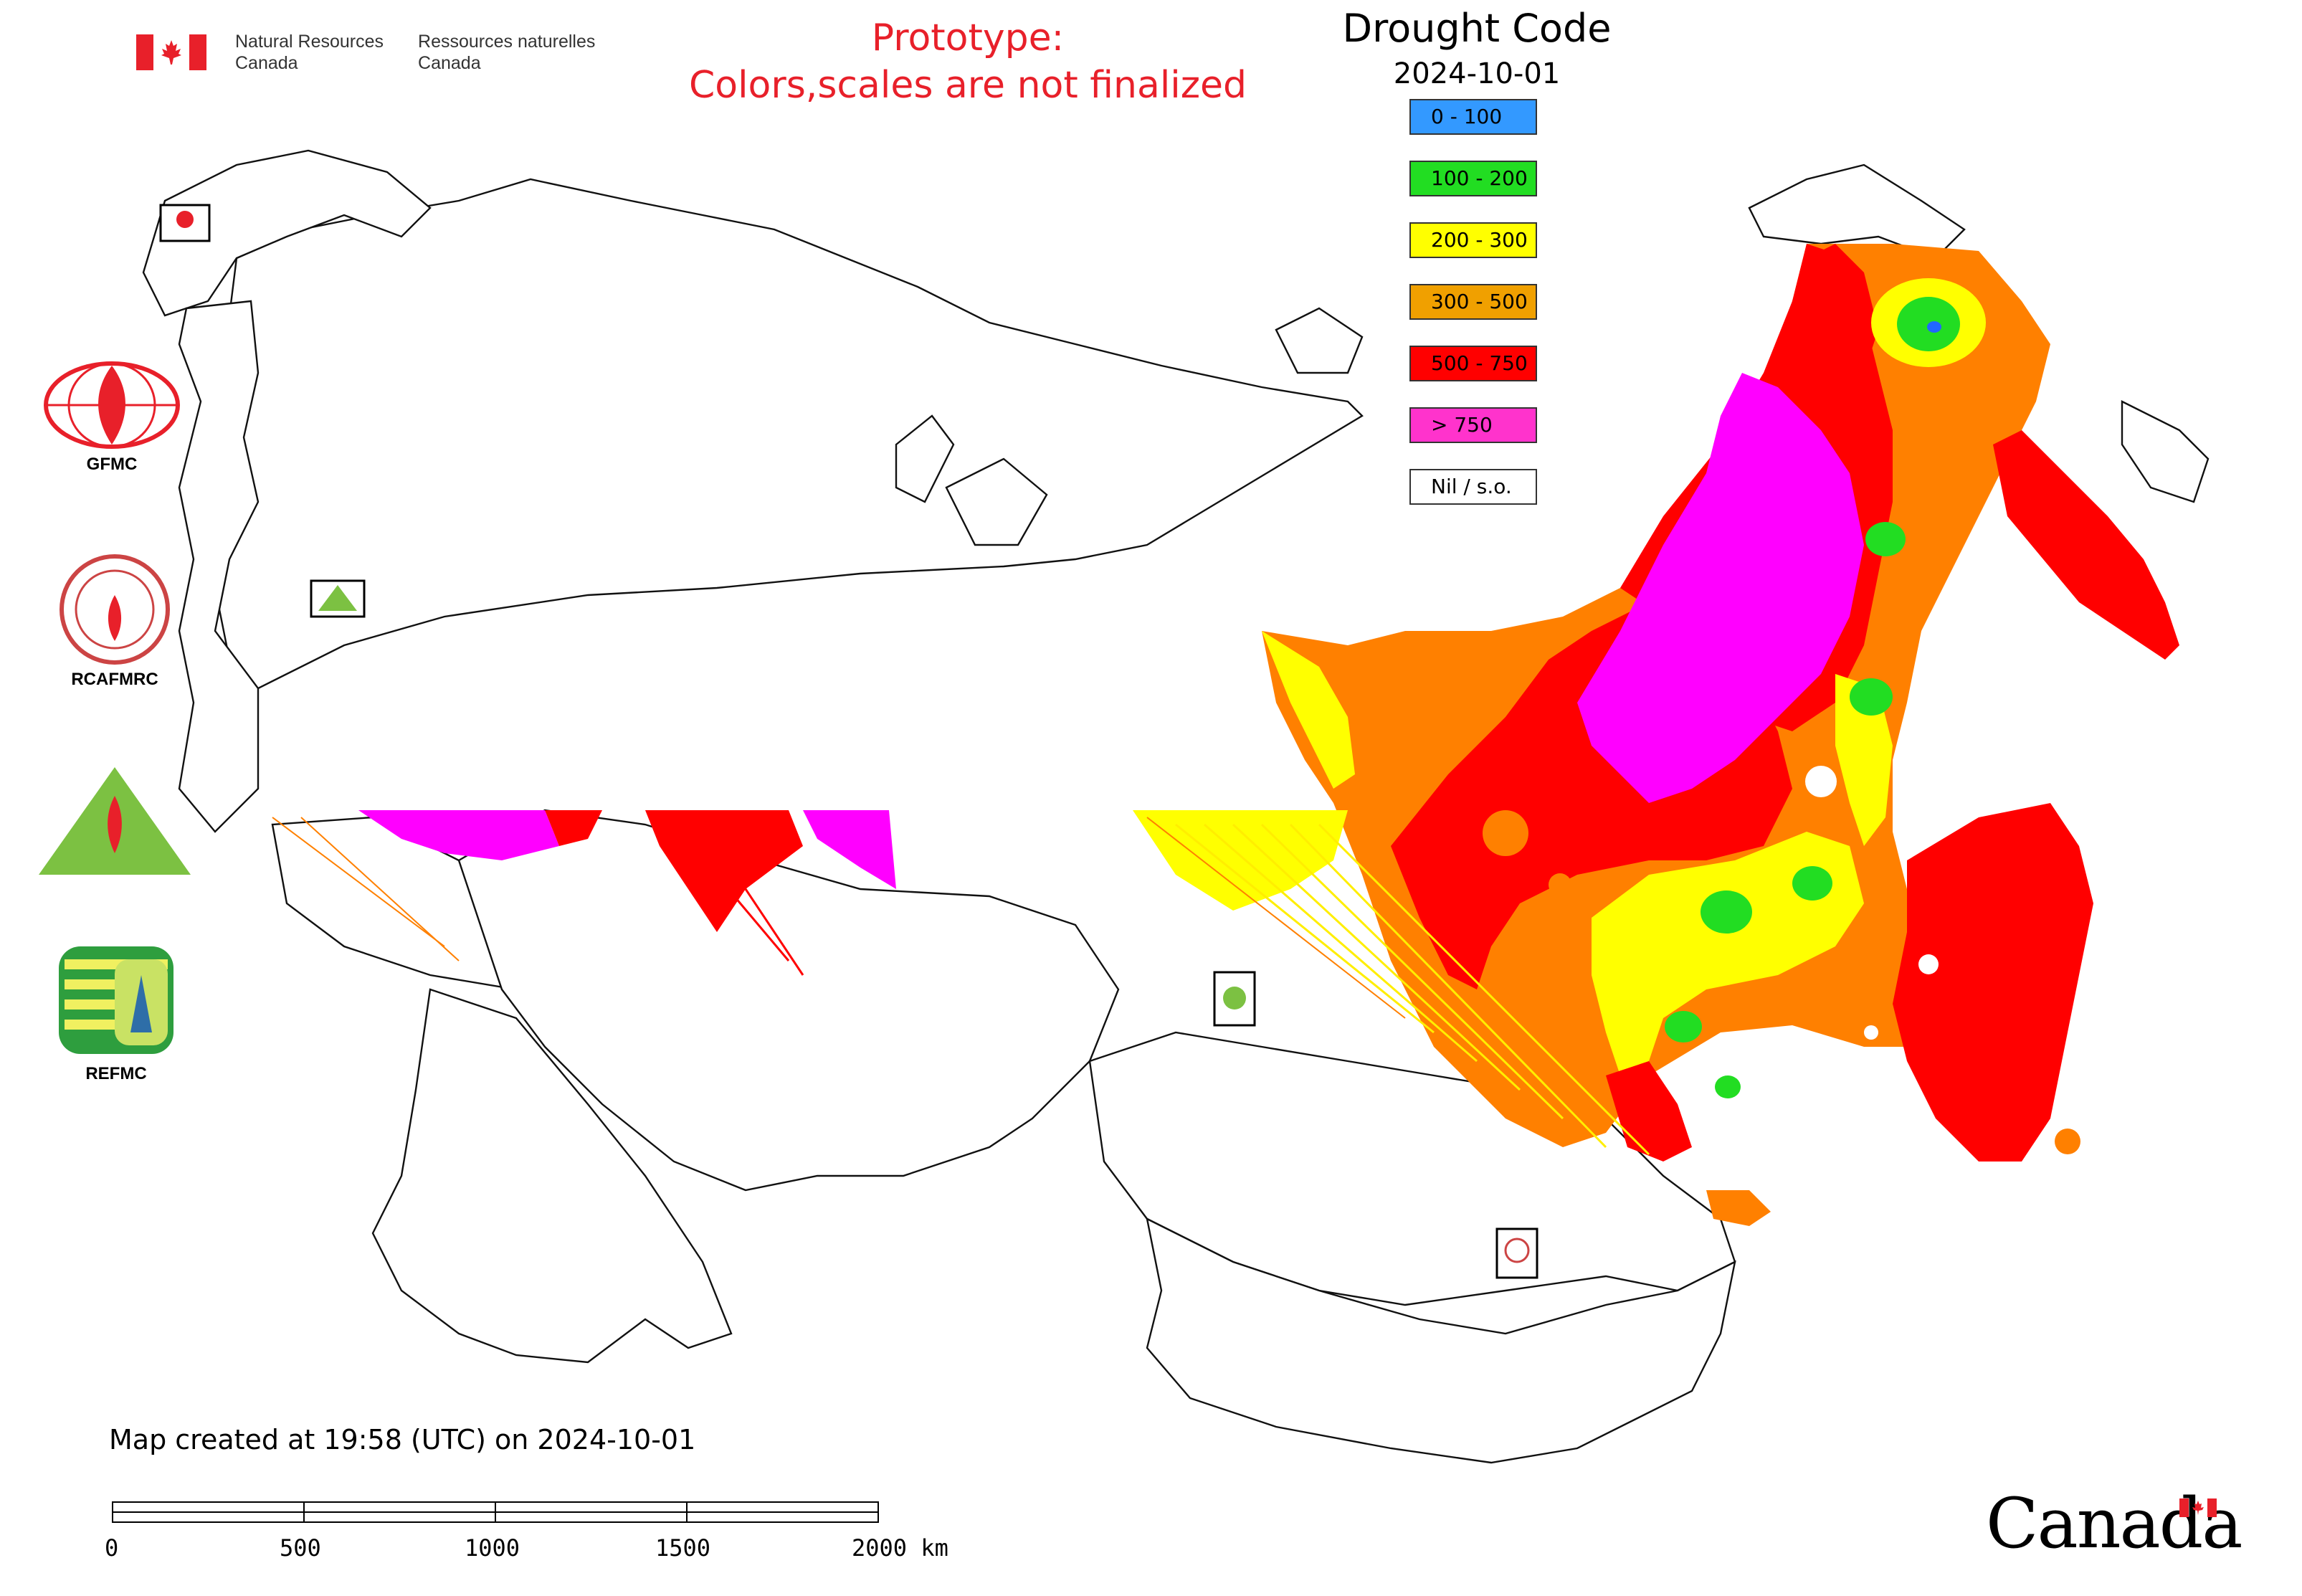  Describe the element at coordinates (495, 1512) in the screenshot. I see `scale-bar` at that location.